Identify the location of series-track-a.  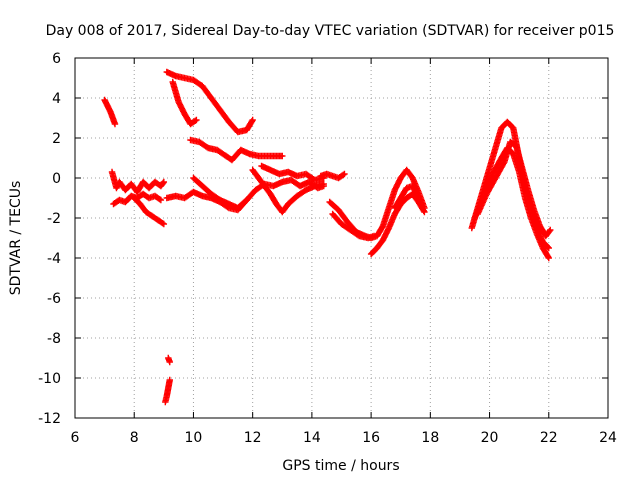
(110, 112).